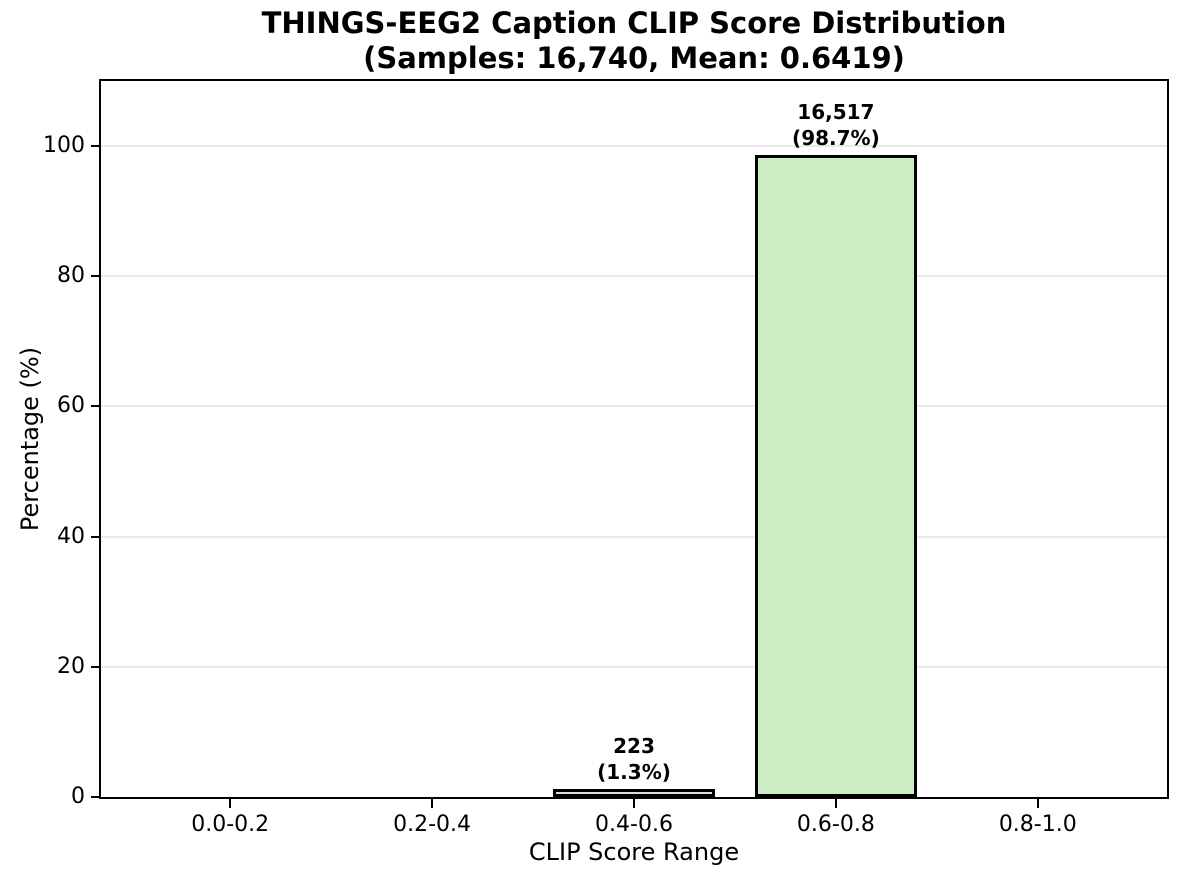  What do you see at coordinates (835, 803) in the screenshot?
I see `x-tick-mark-0.6-0.8` at bounding box center [835, 803].